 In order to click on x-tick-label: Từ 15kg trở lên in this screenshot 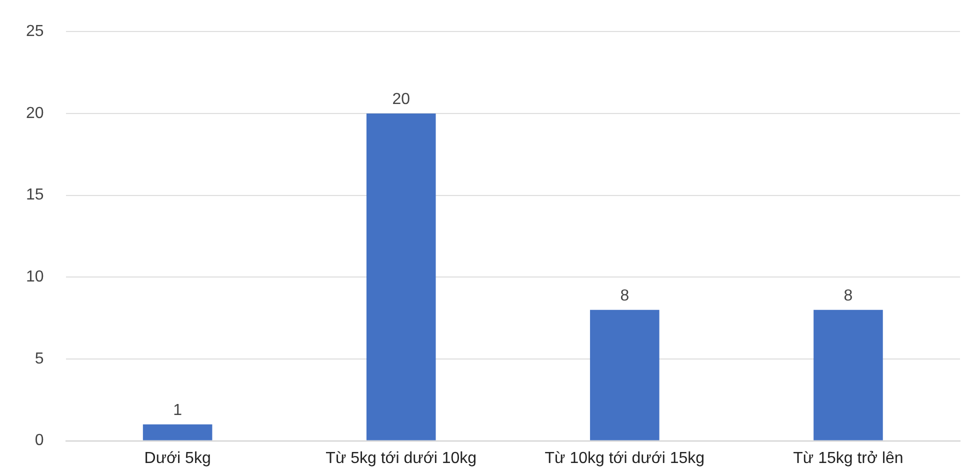, I will do `click(848, 458)`.